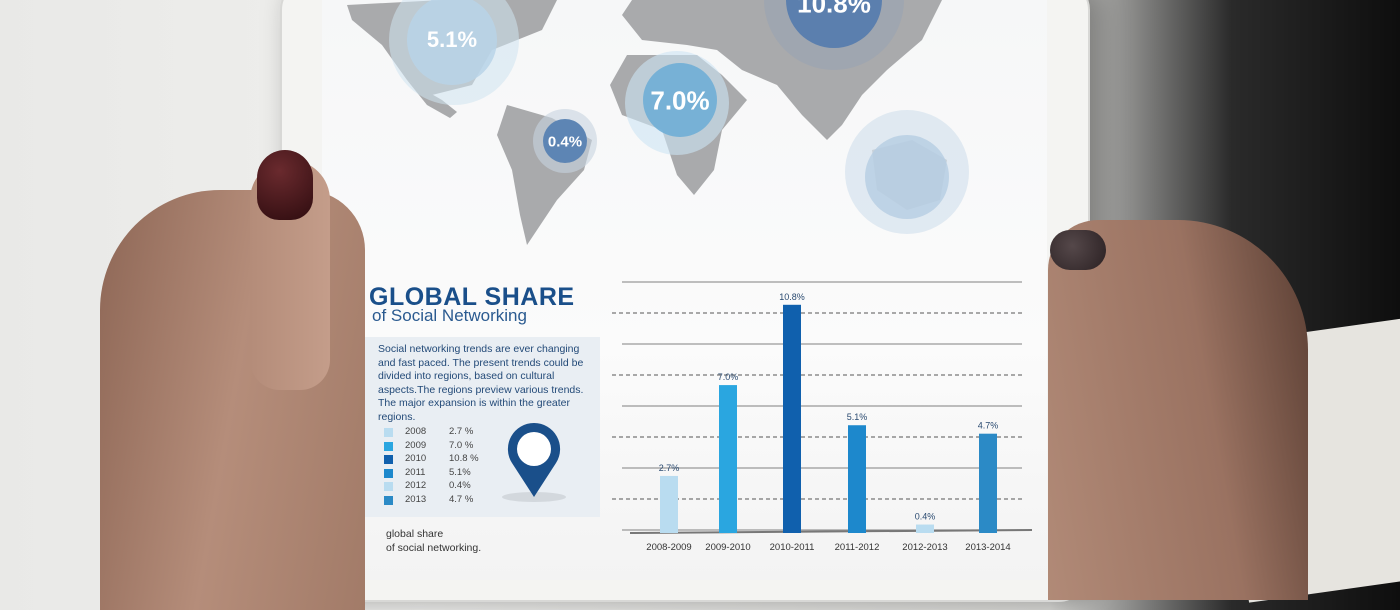 This screenshot has height=610, width=1400. Describe the element at coordinates (668, 547) in the screenshot. I see `x-tick-label: 2008-2009` at that location.